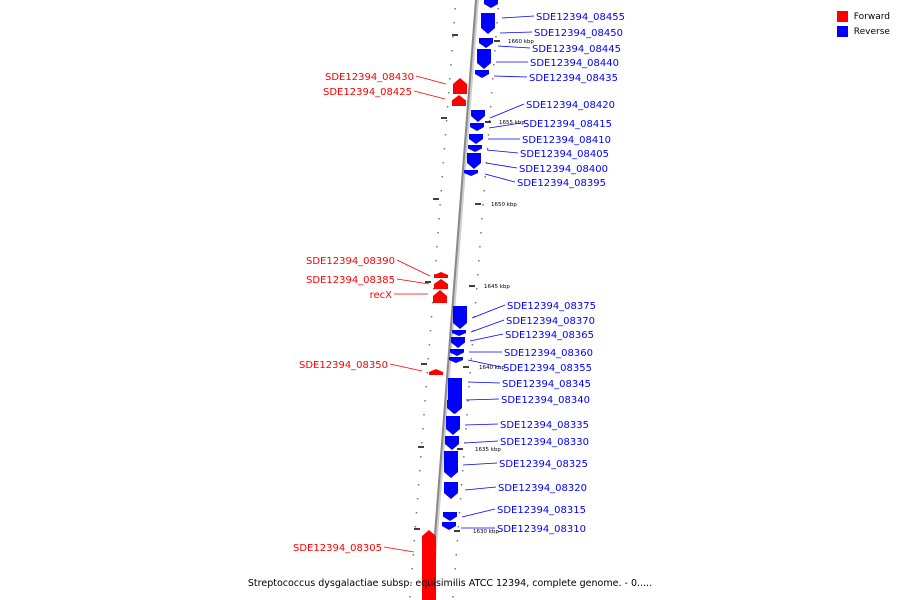 This screenshot has width=900, height=600. I want to click on legend-reverse: Reverse, so click(863, 31).